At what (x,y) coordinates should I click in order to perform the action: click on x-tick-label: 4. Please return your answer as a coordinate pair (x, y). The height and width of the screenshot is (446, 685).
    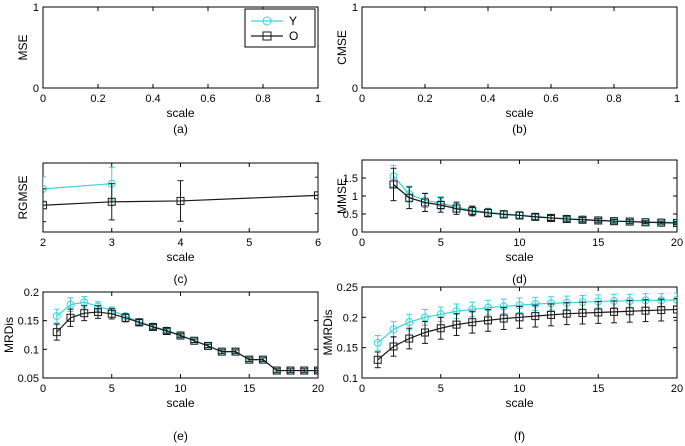
    Looking at the image, I should click on (180, 243).